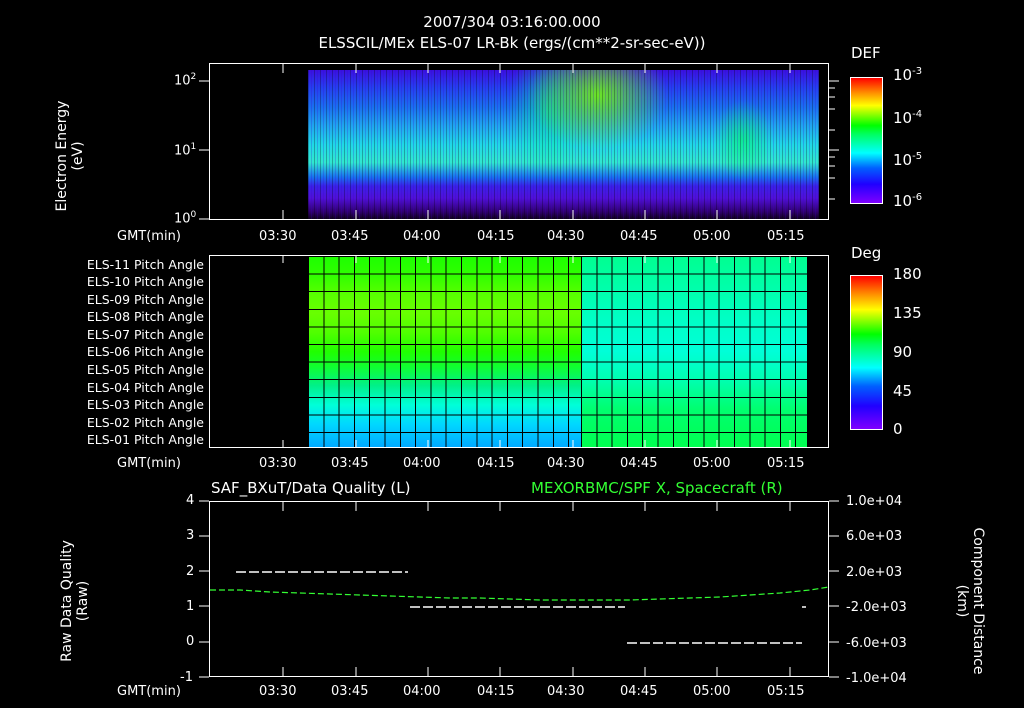 The height and width of the screenshot is (708, 1024). I want to click on p1-colorbar-title: DEF, so click(866, 53).